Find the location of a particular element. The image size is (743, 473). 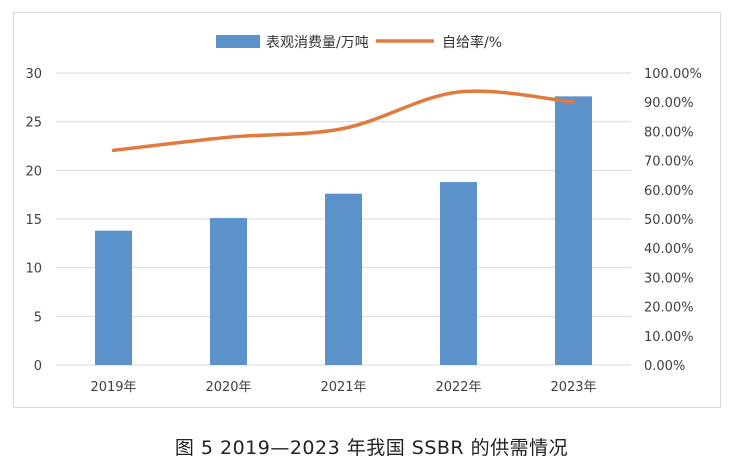

y-right-tick-label: 40.00% is located at coordinates (669, 249).